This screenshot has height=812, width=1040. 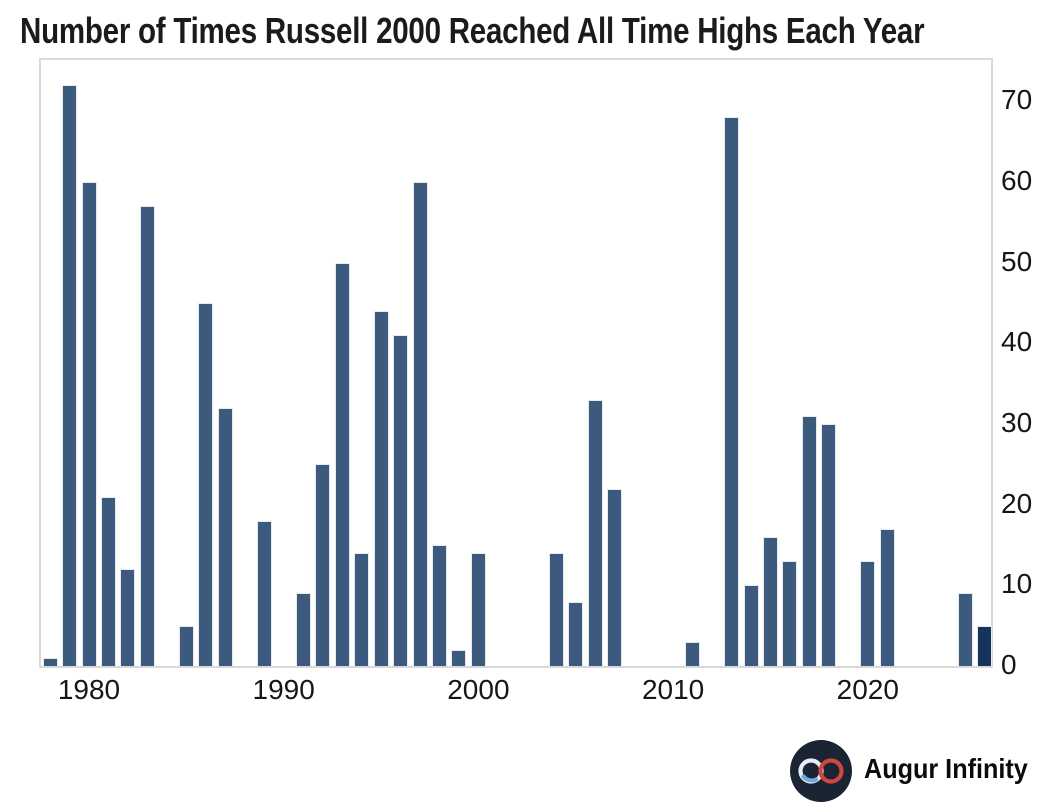 What do you see at coordinates (810, 778) in the screenshot?
I see `logo-left-accent` at bounding box center [810, 778].